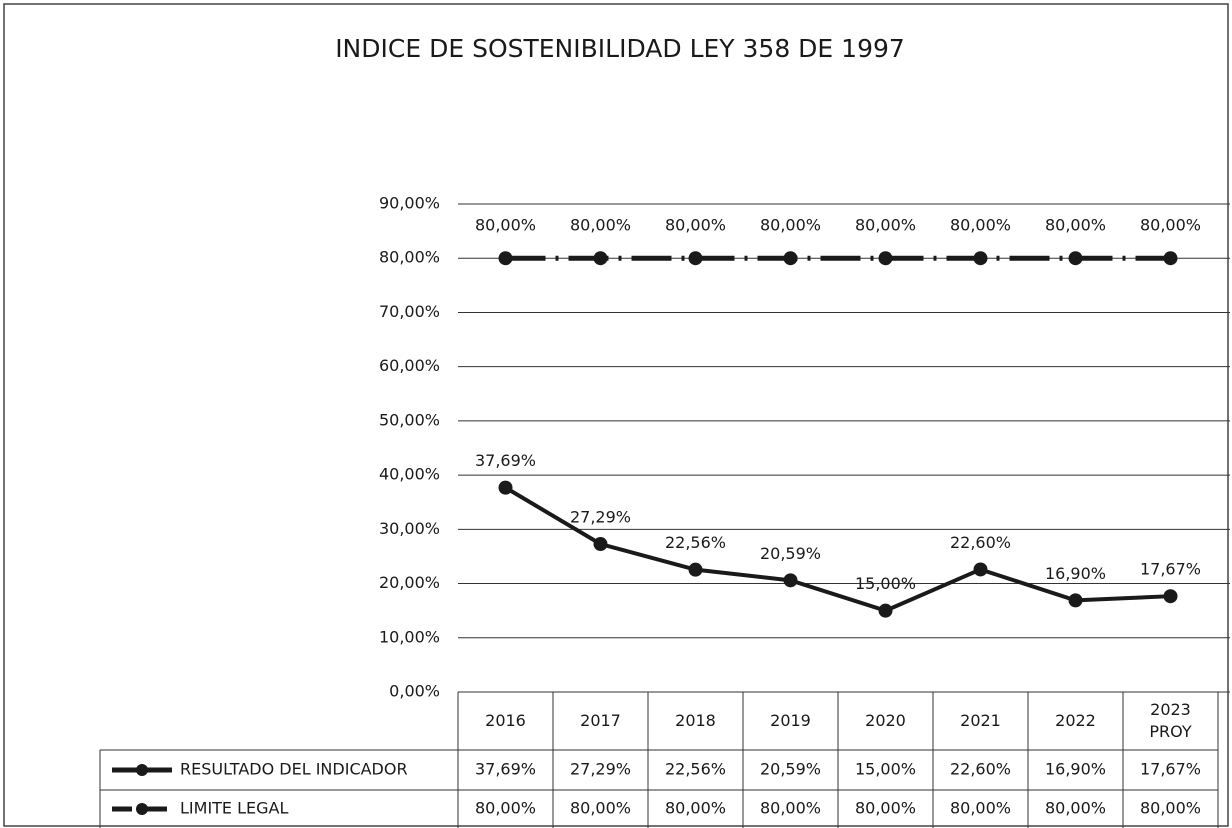 Image resolution: width=1232 pixels, height=828 pixels. Describe the element at coordinates (1075, 769) in the screenshot. I see `table-value: 16,90%` at that location.